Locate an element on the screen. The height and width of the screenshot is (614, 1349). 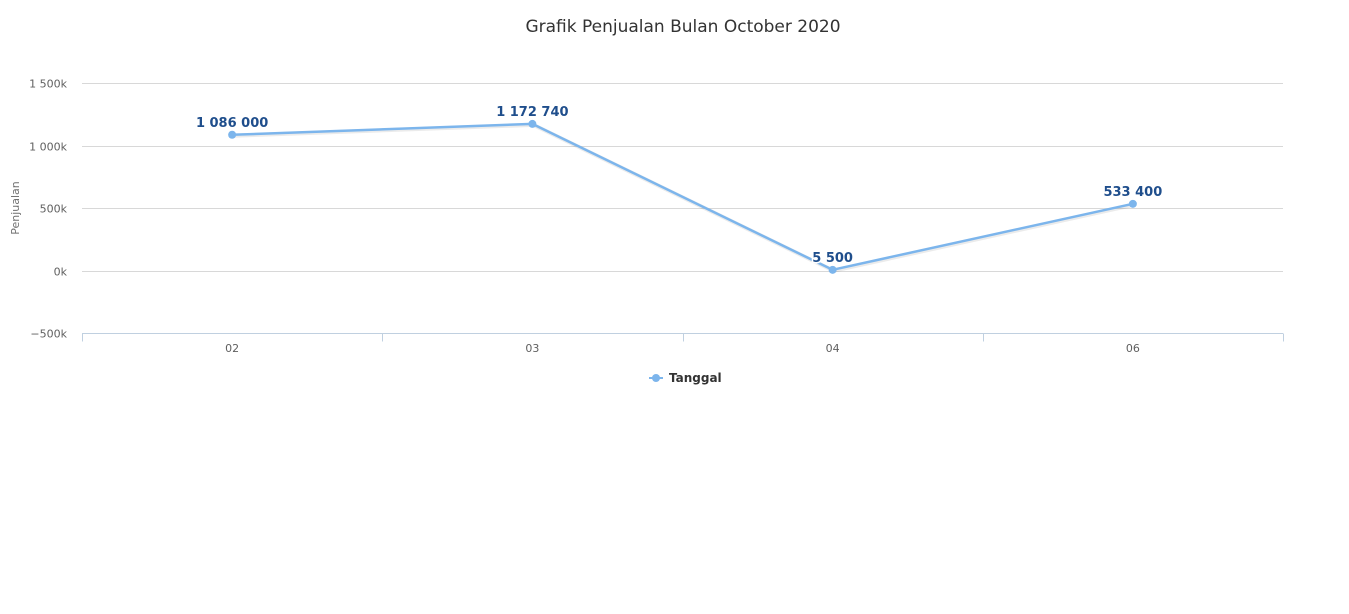
x-axis is located at coordinates (683, 337).